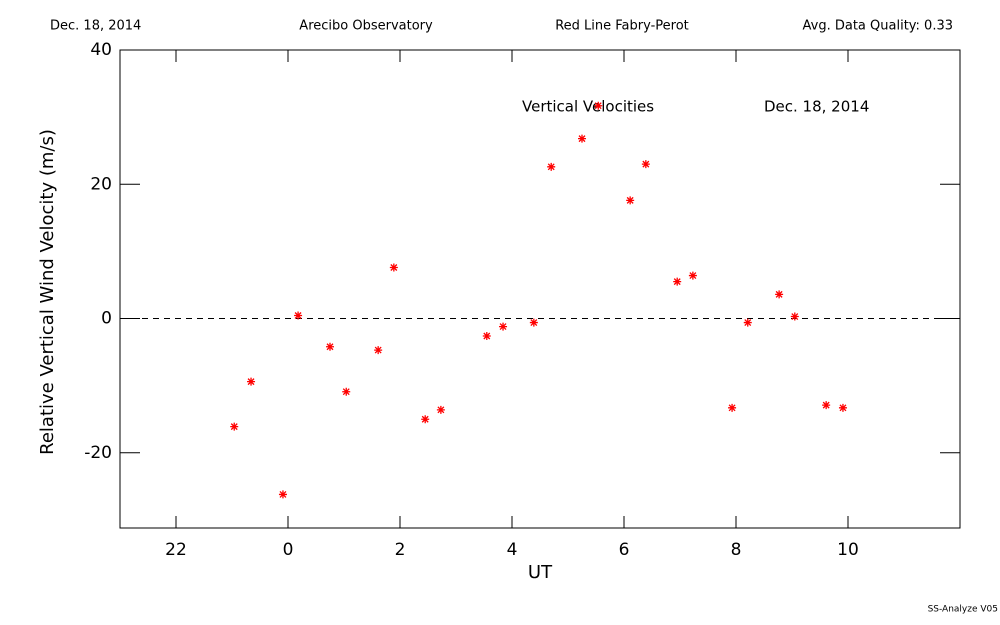  What do you see at coordinates (963, 610) in the screenshot?
I see `footer: SS-Analyze V05` at bounding box center [963, 610].